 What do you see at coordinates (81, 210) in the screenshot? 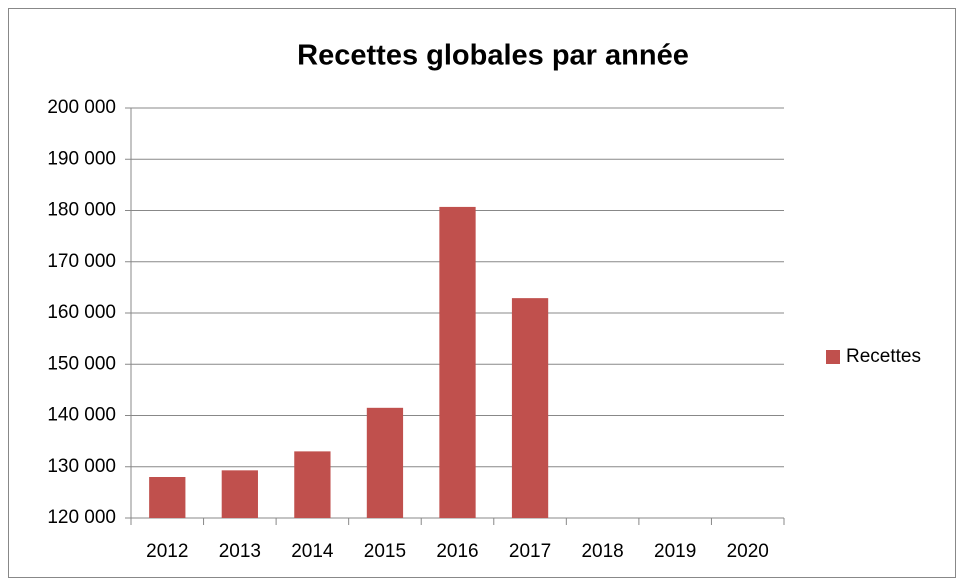
I see `y-tick-label: 180 000` at bounding box center [81, 210].